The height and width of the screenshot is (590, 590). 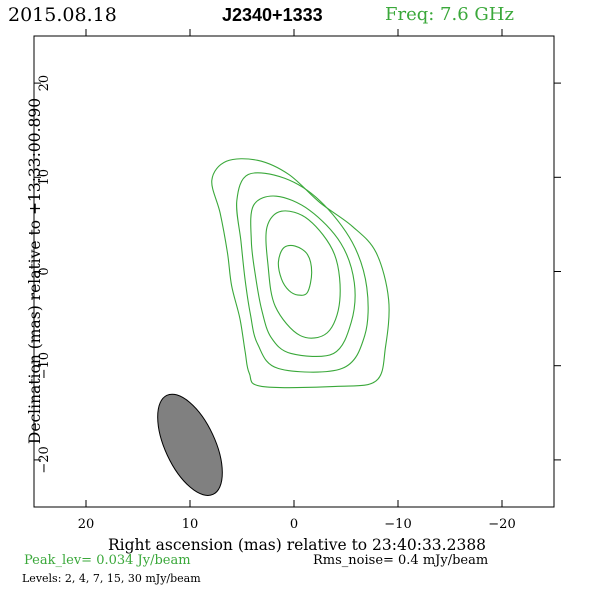 What do you see at coordinates (44, 365) in the screenshot?
I see `y-tick-label: −10` at bounding box center [44, 365].